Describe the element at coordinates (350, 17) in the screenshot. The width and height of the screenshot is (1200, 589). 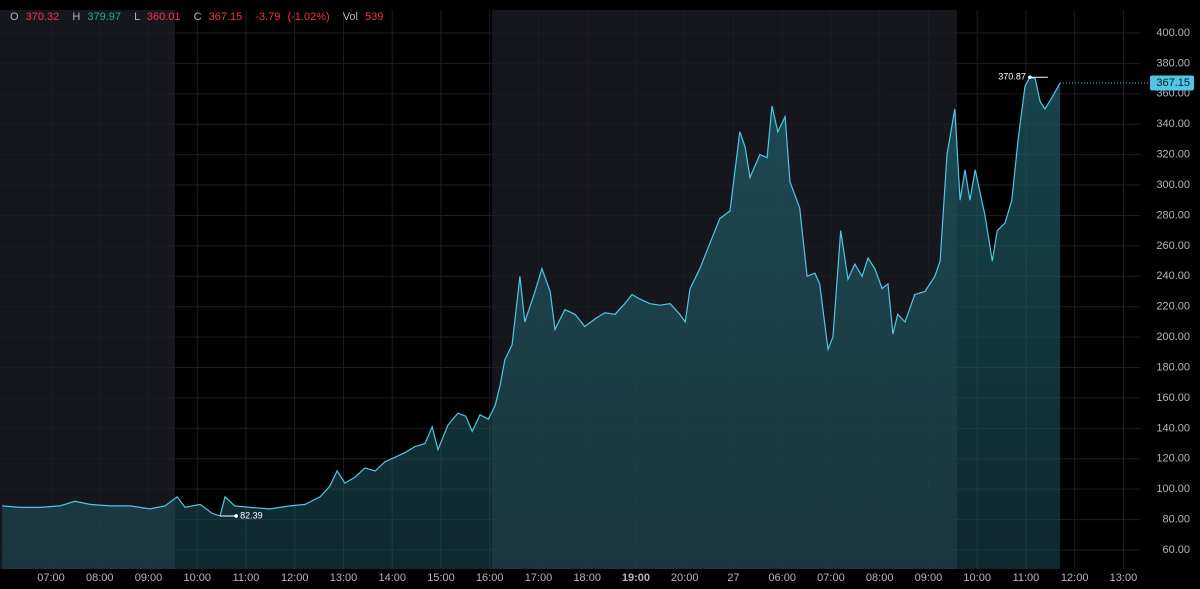
I see `vol-label: Vol` at that location.